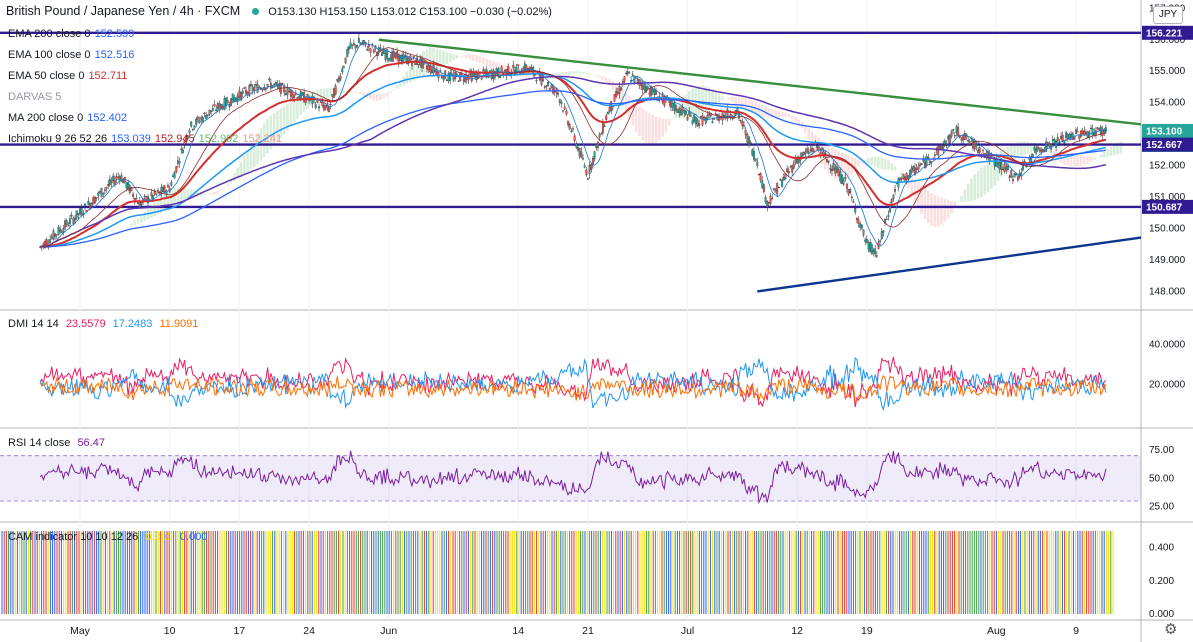 This screenshot has height=642, width=1193. I want to click on dmi-minus-line, so click(573, 384).